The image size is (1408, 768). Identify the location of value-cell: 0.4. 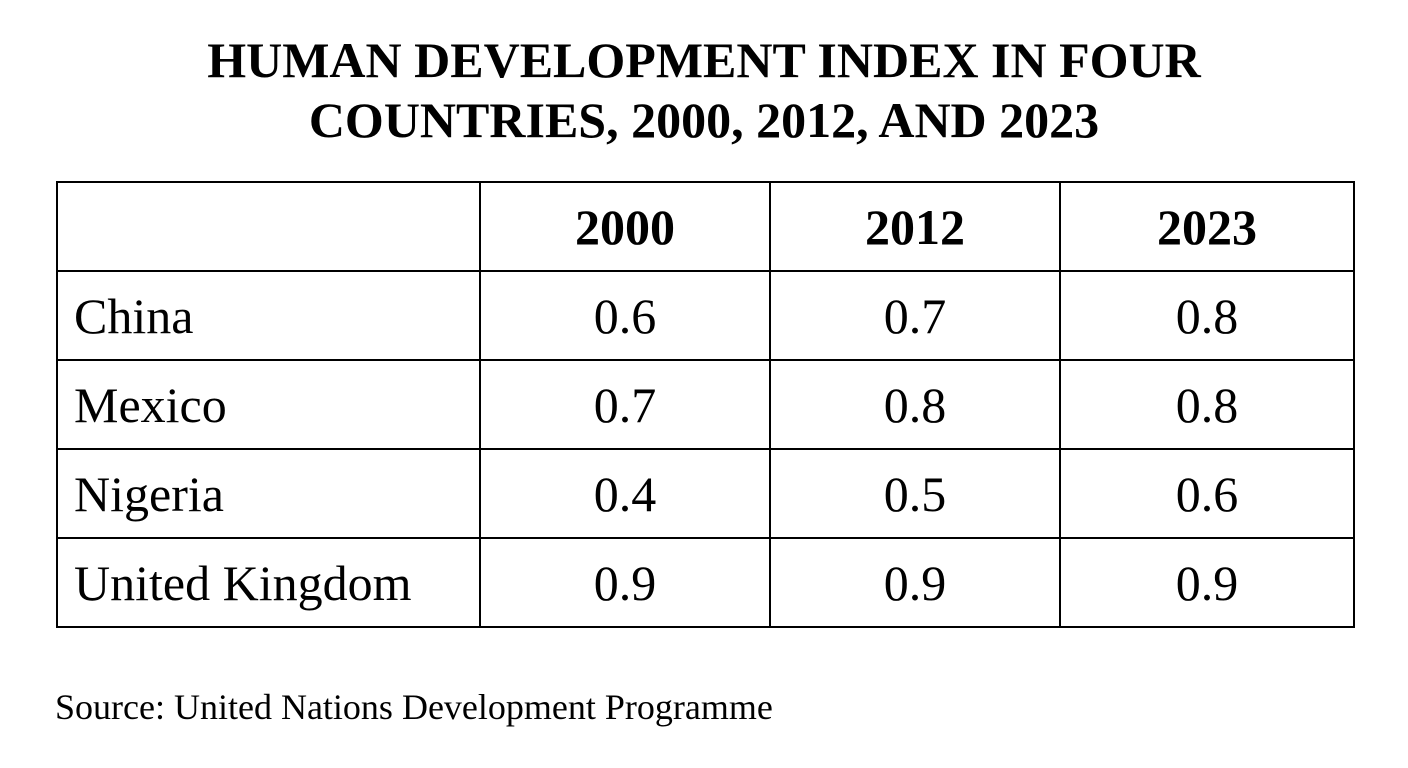
(625, 493).